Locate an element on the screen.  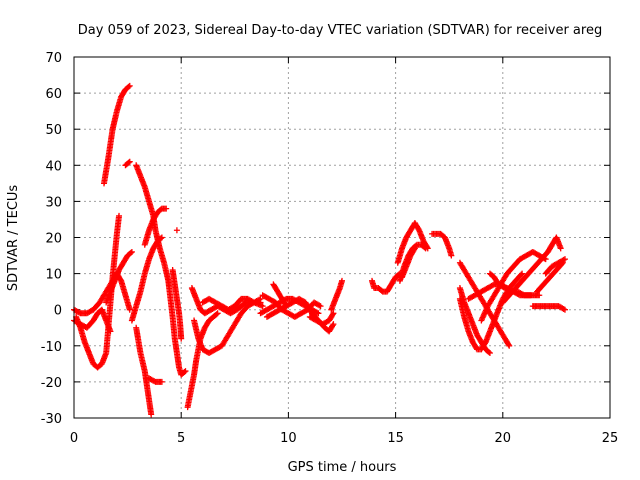
x-axis-label: GPS time / hours is located at coordinates (342, 467).